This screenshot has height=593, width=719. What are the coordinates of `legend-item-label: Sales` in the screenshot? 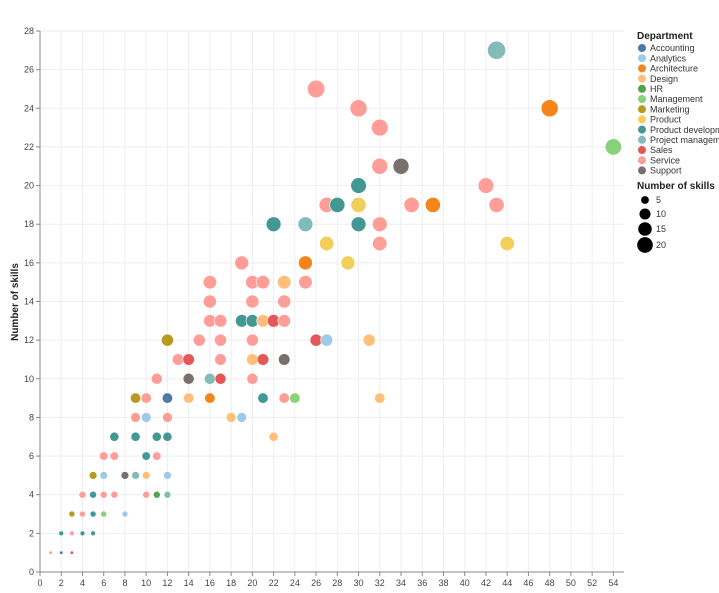 It's located at (661, 150).